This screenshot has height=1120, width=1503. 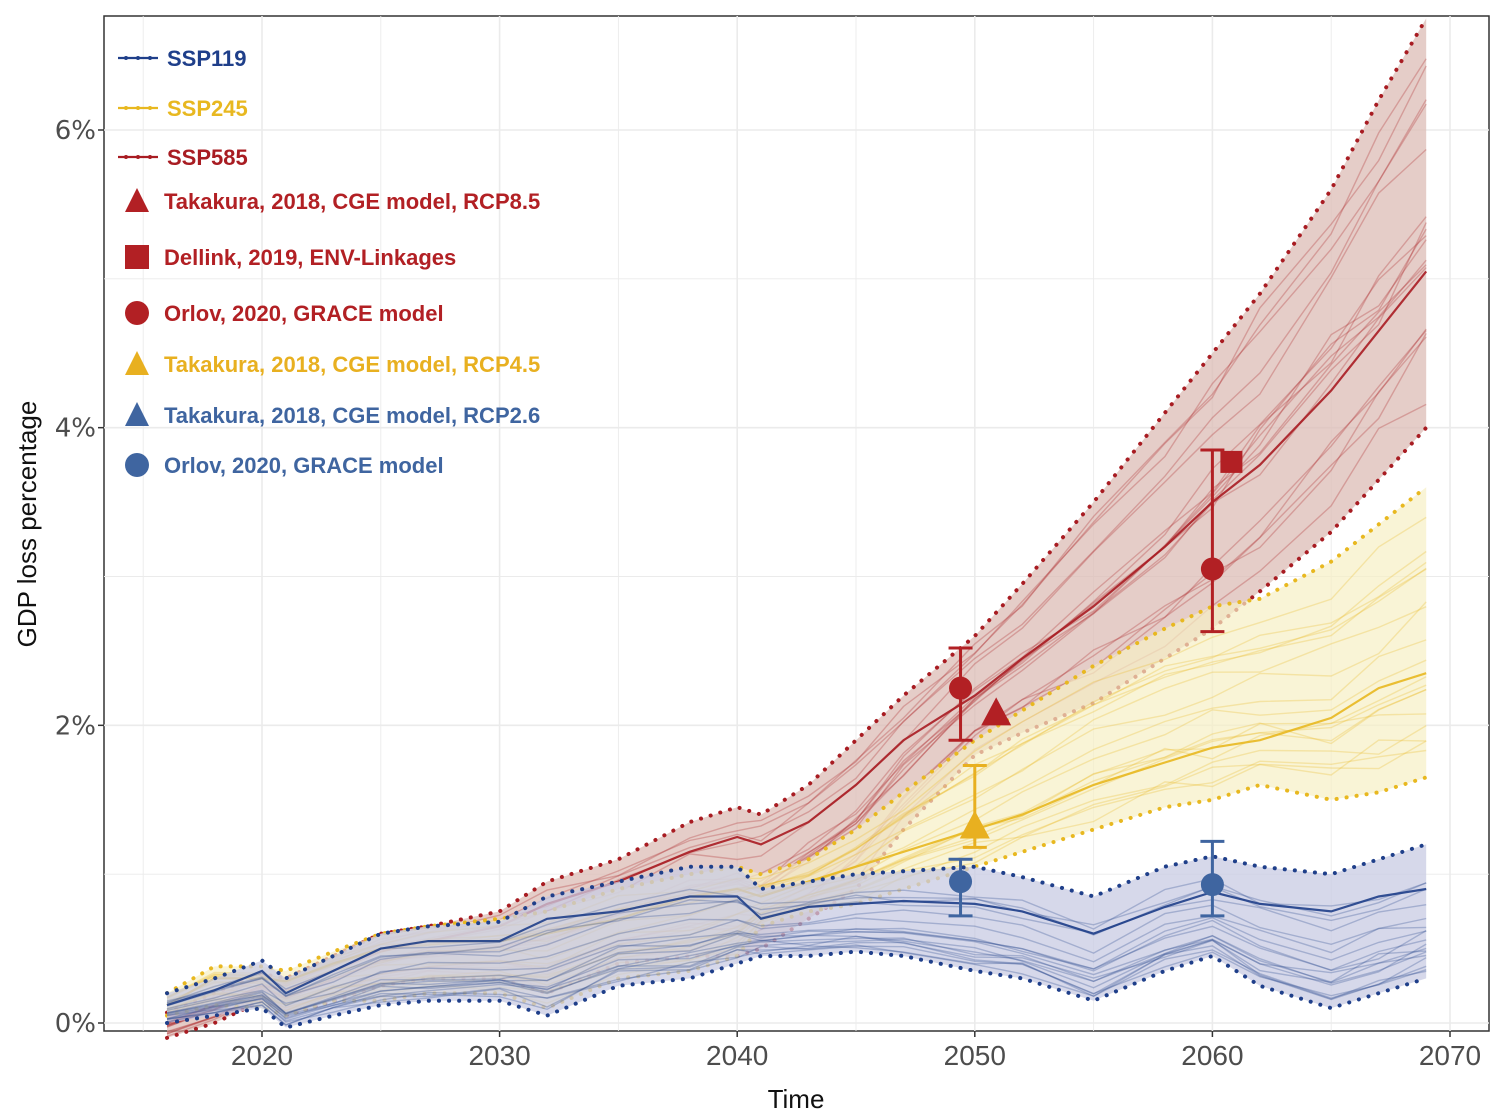 I want to click on y-tick-label: 2%, so click(x=75, y=726).